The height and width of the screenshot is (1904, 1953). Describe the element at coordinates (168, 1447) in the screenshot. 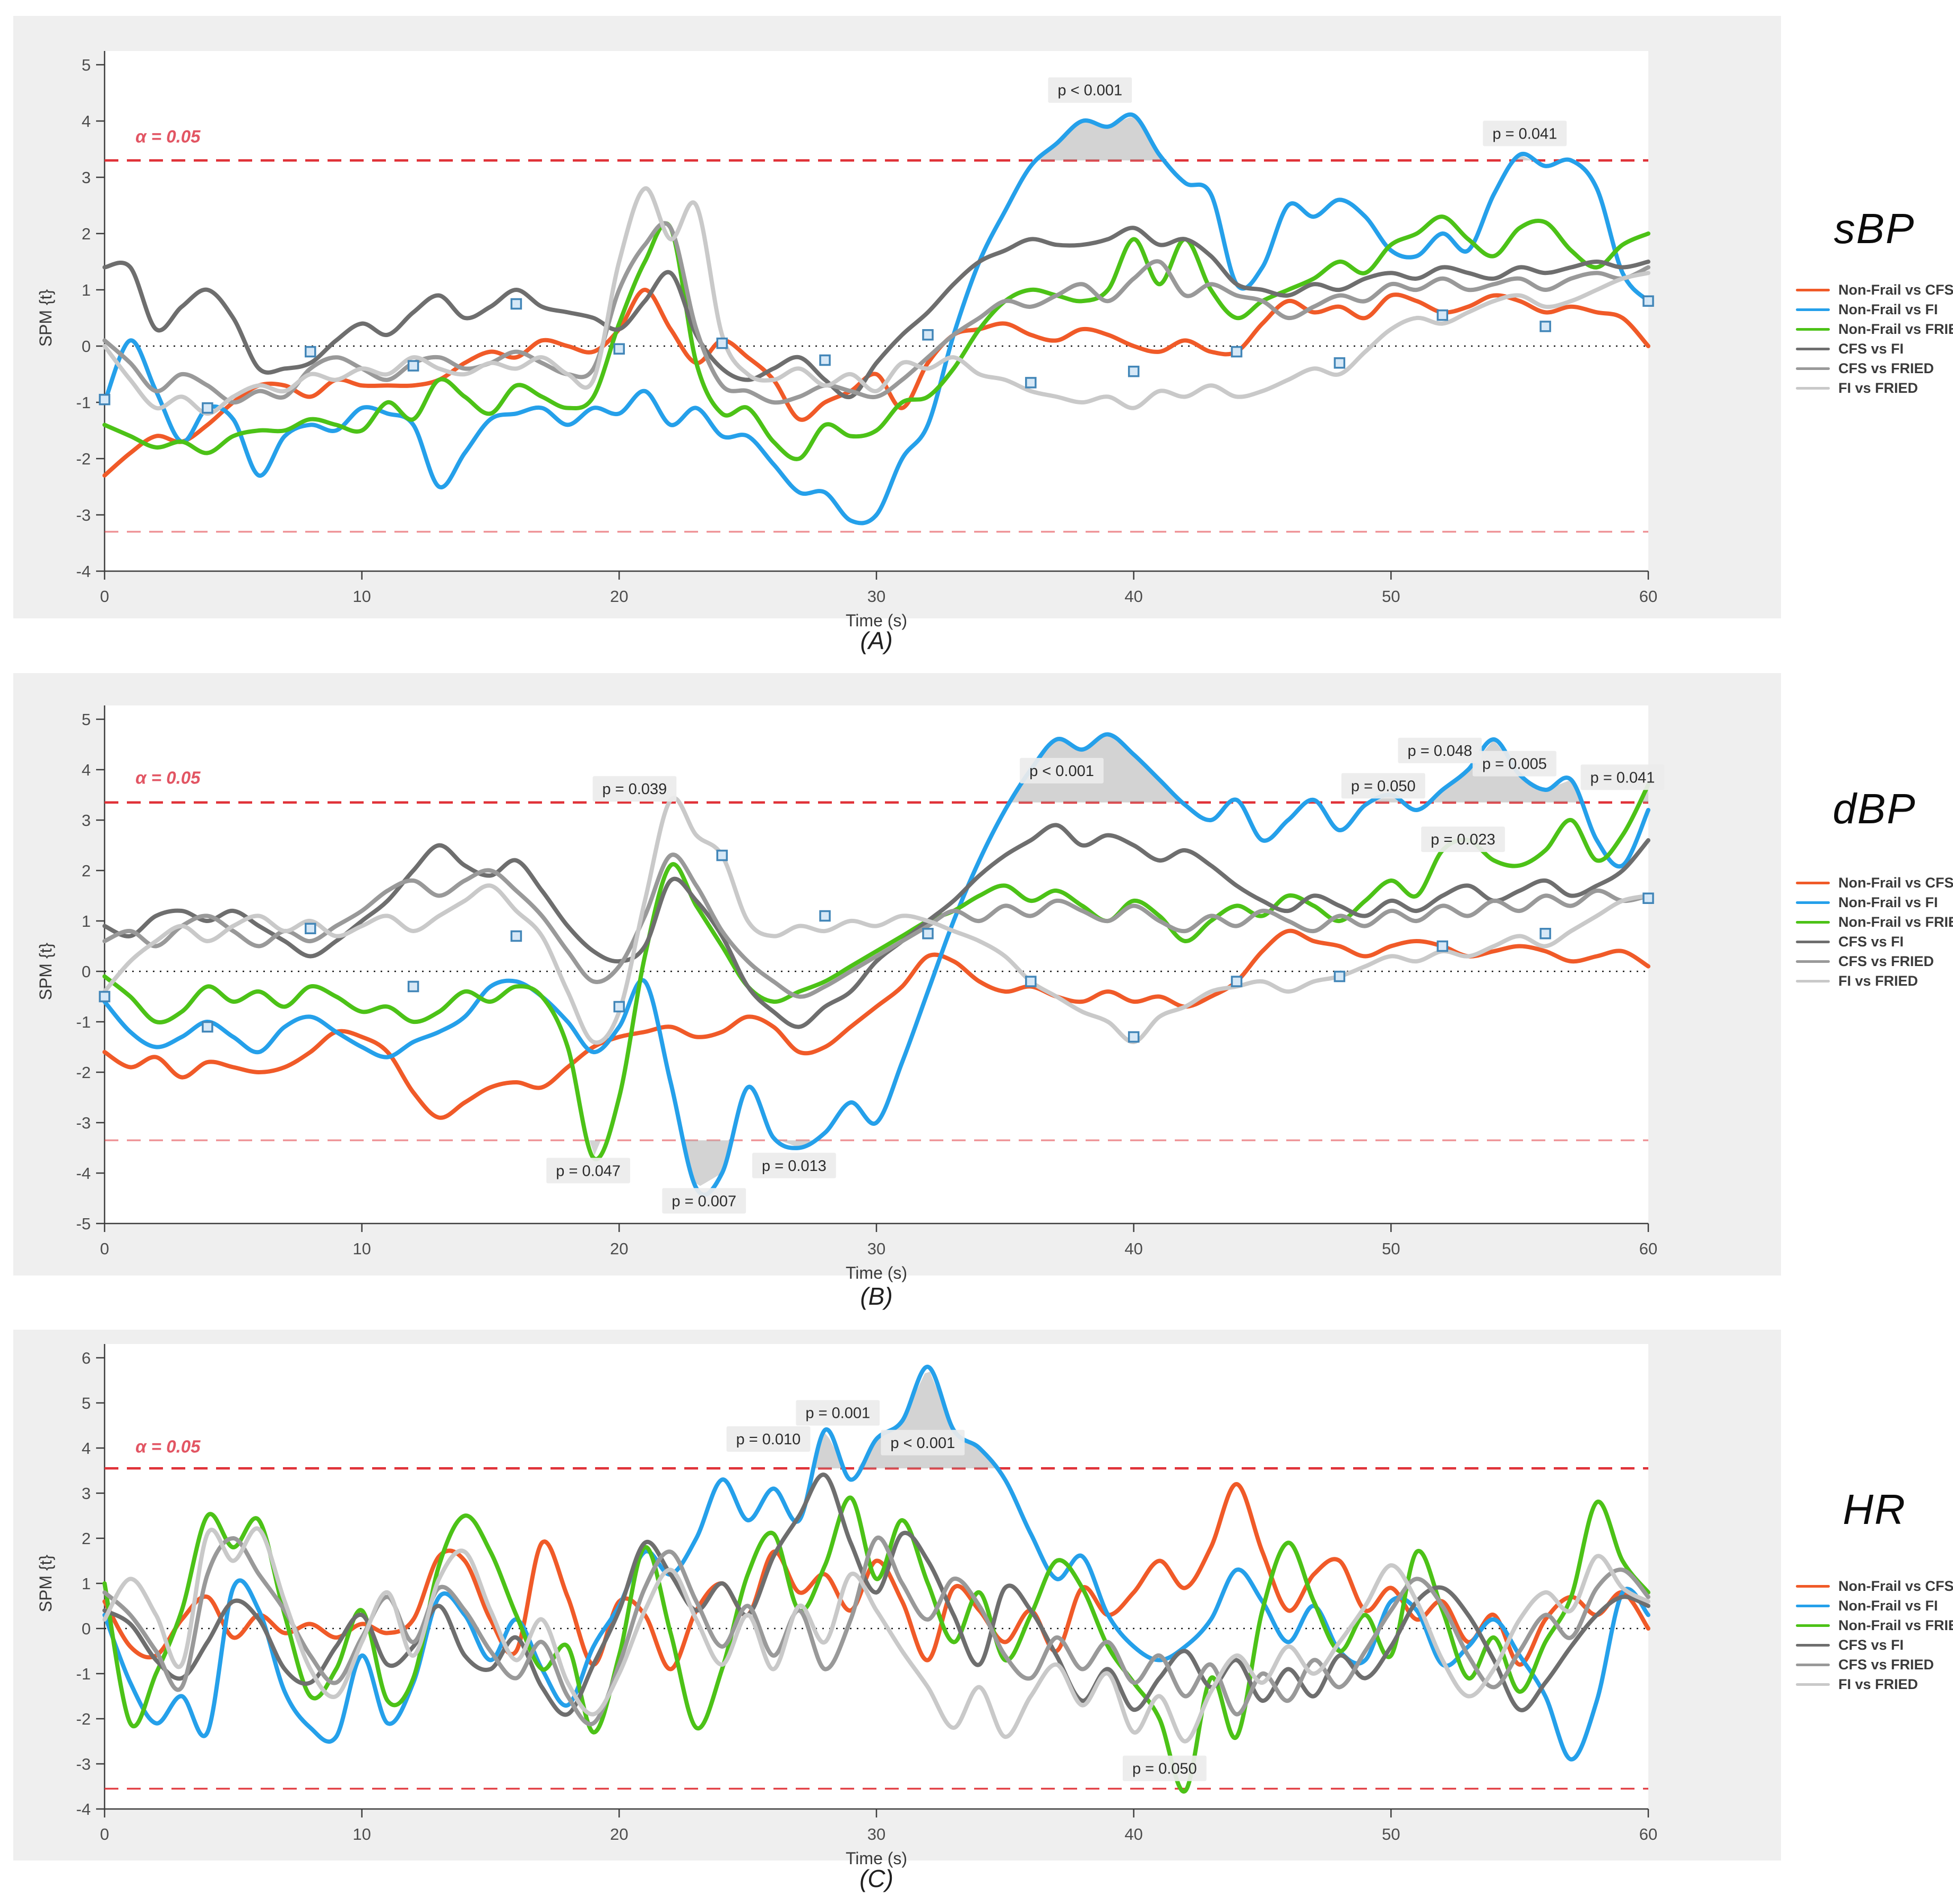

I see `alpha-label: α = 0.05` at that location.